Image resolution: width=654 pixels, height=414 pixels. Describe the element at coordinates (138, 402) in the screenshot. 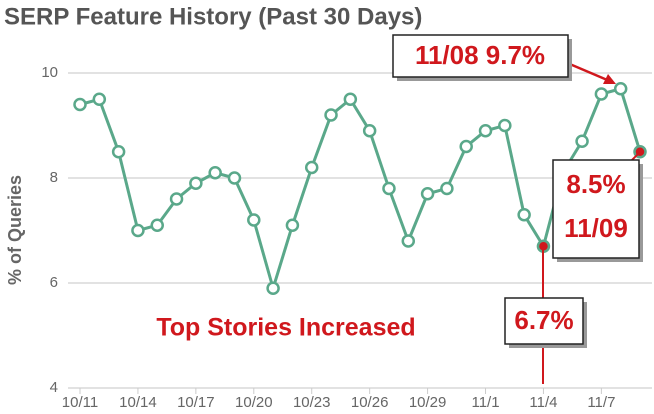

I see `x-tick-label: 10/14` at that location.